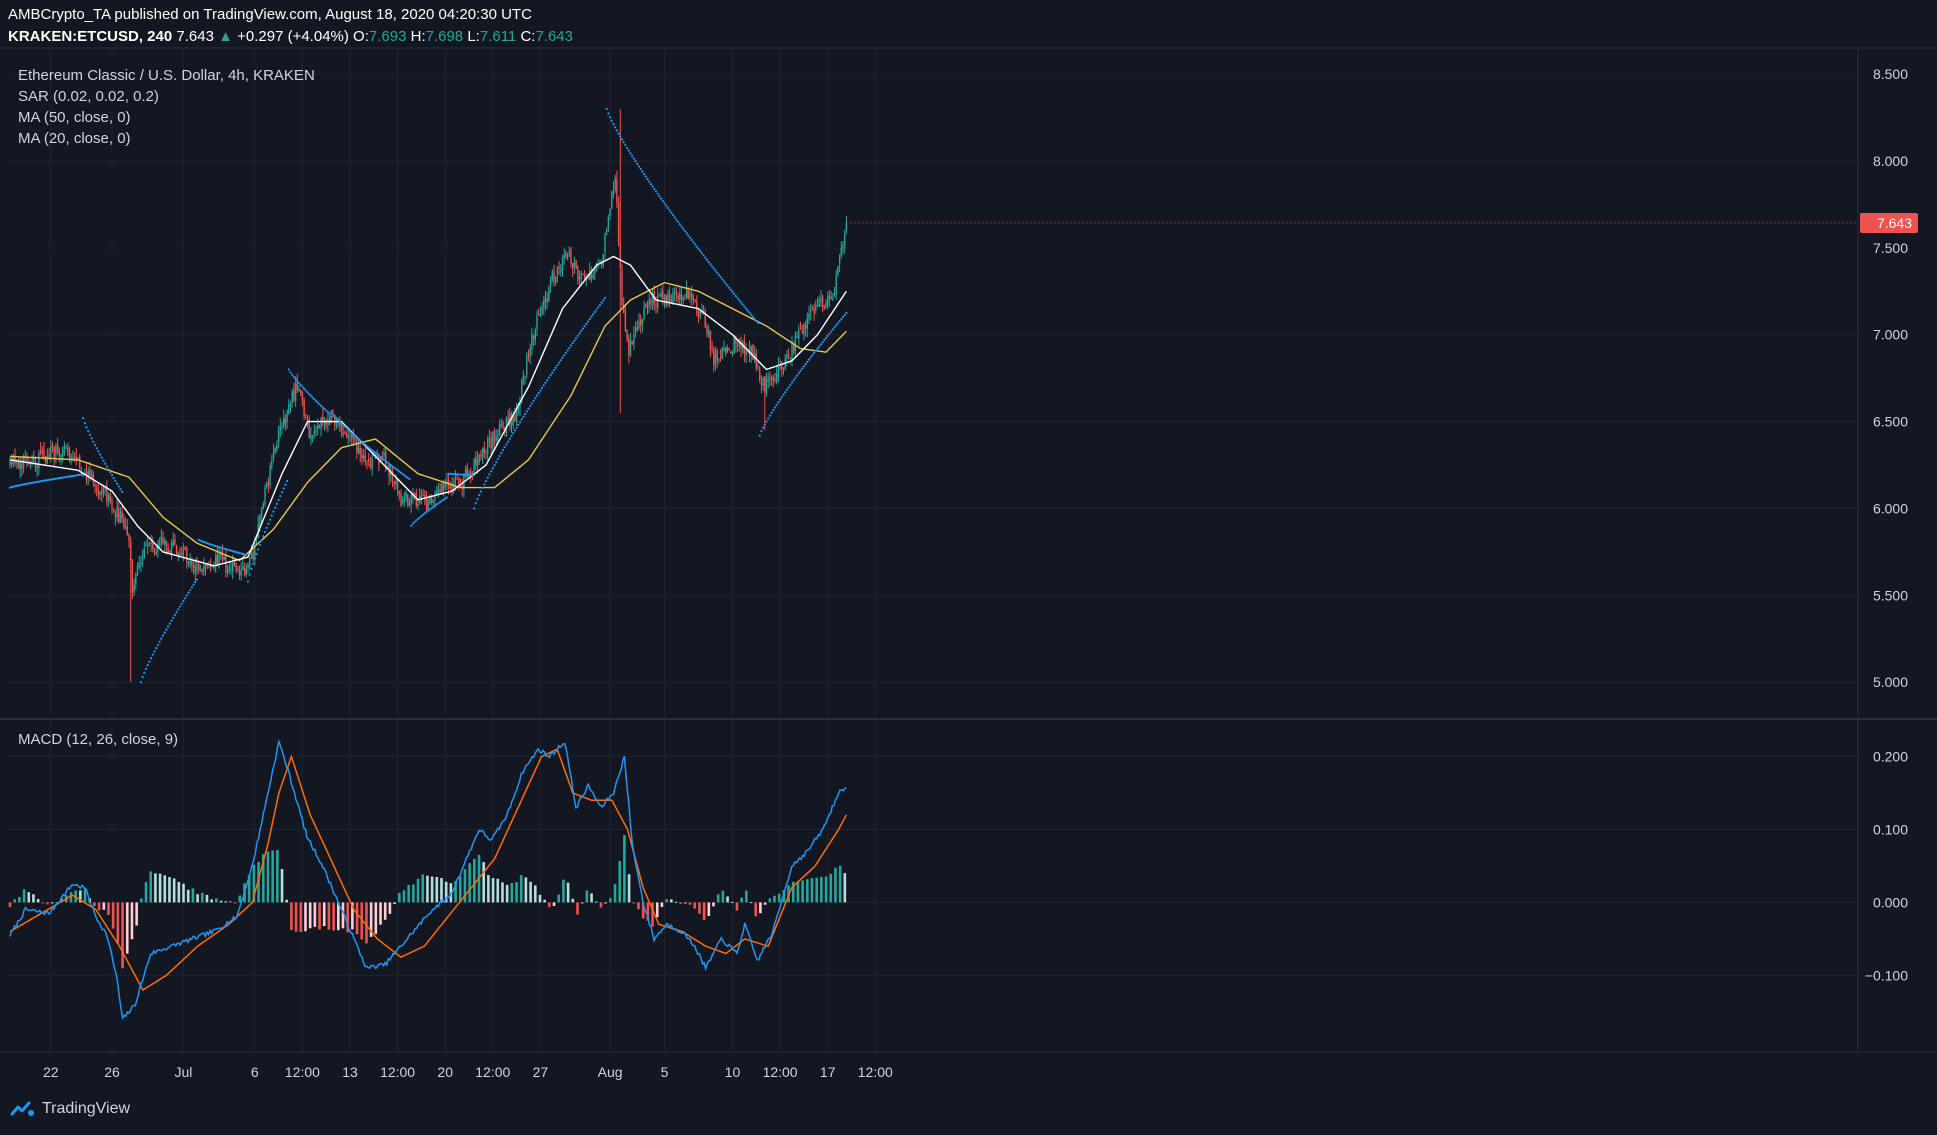  What do you see at coordinates (1890, 595) in the screenshot?
I see `price-tick-label: 5.500` at bounding box center [1890, 595].